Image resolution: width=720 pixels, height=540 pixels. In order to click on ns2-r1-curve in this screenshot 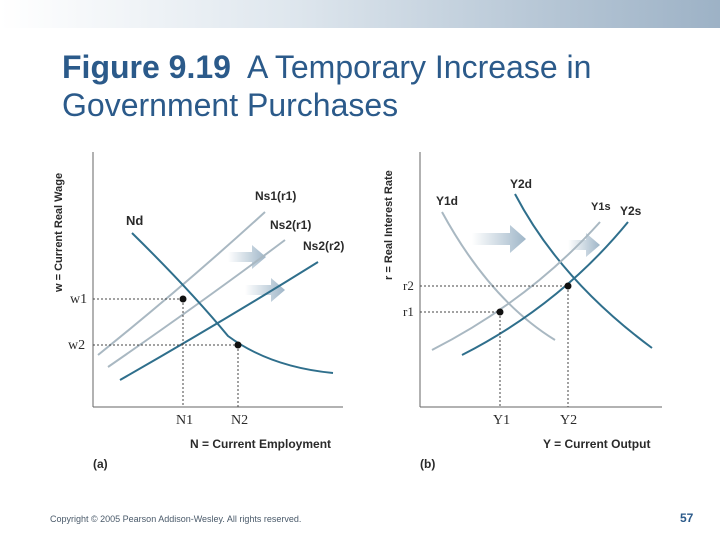, I will do `click(196, 303)`.